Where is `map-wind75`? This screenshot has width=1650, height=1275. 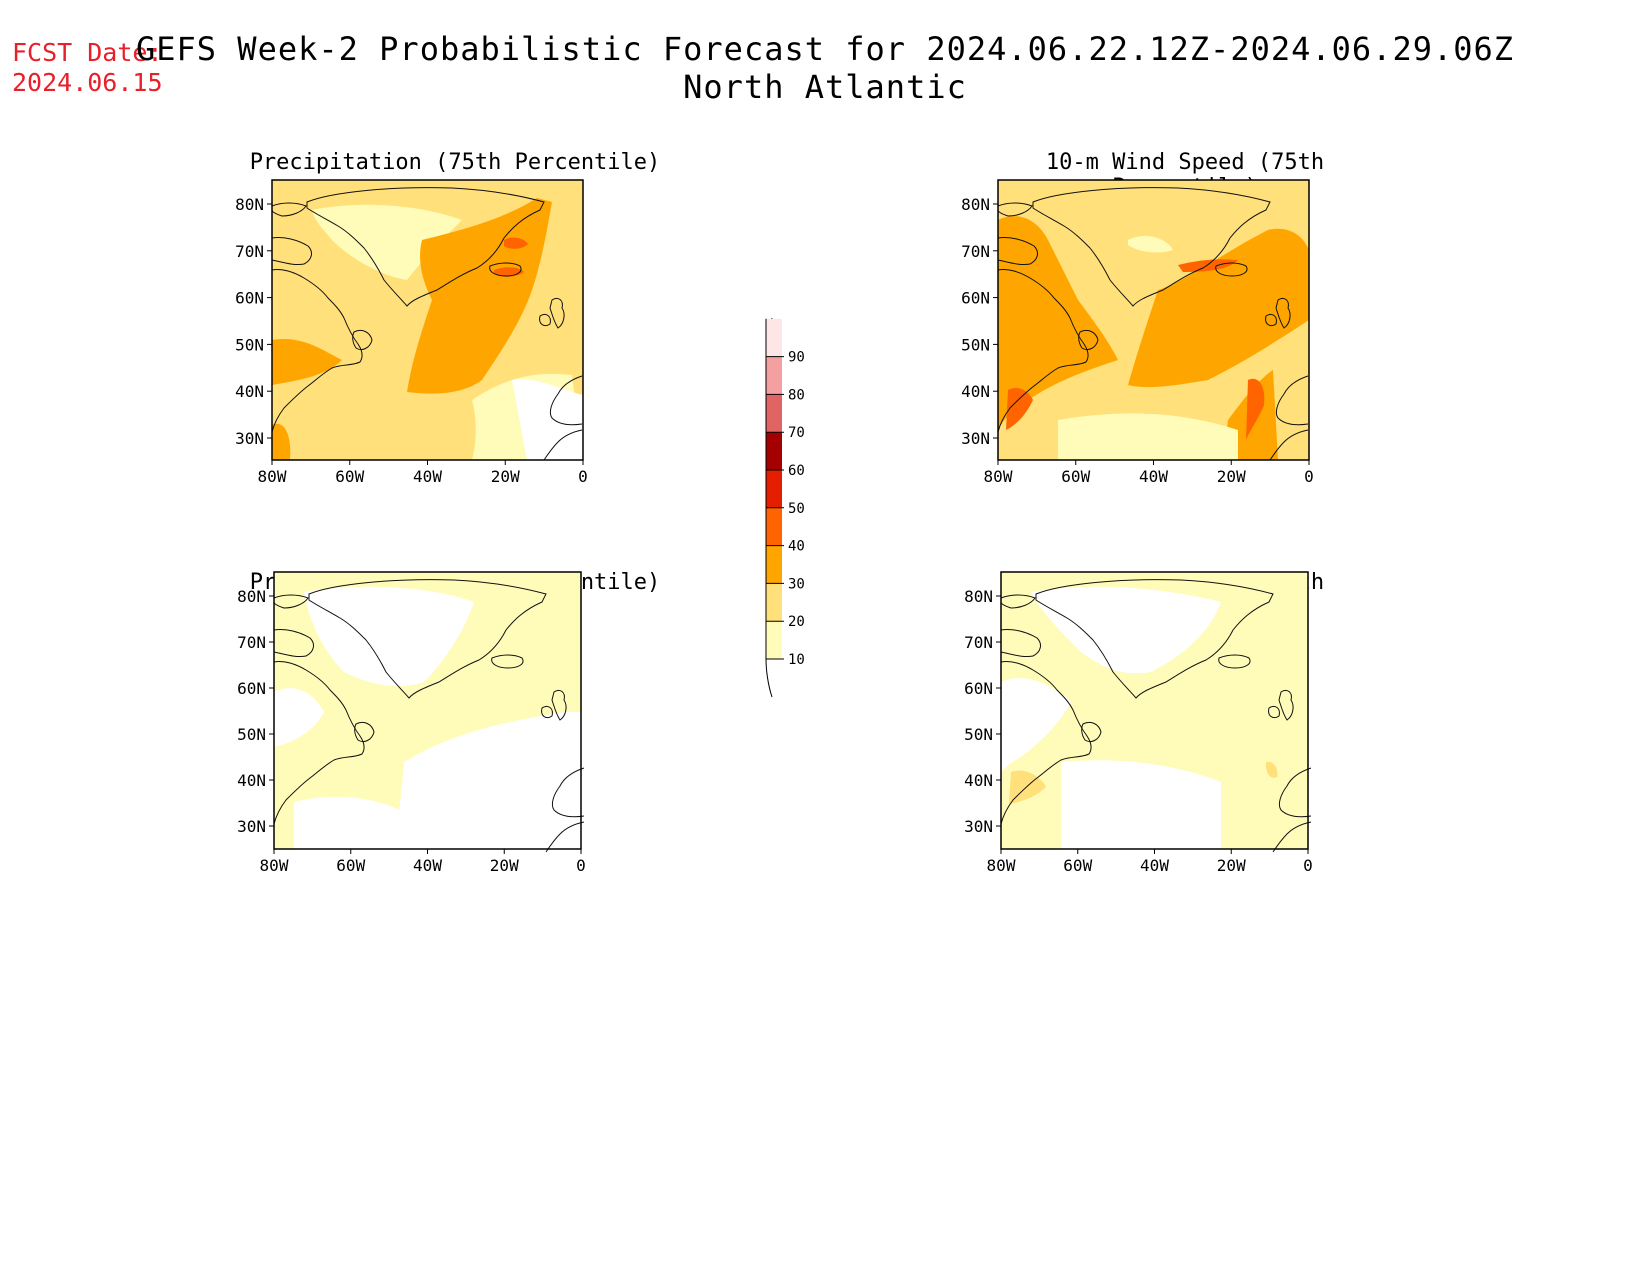
map-wind75 is located at coordinates (1153, 320).